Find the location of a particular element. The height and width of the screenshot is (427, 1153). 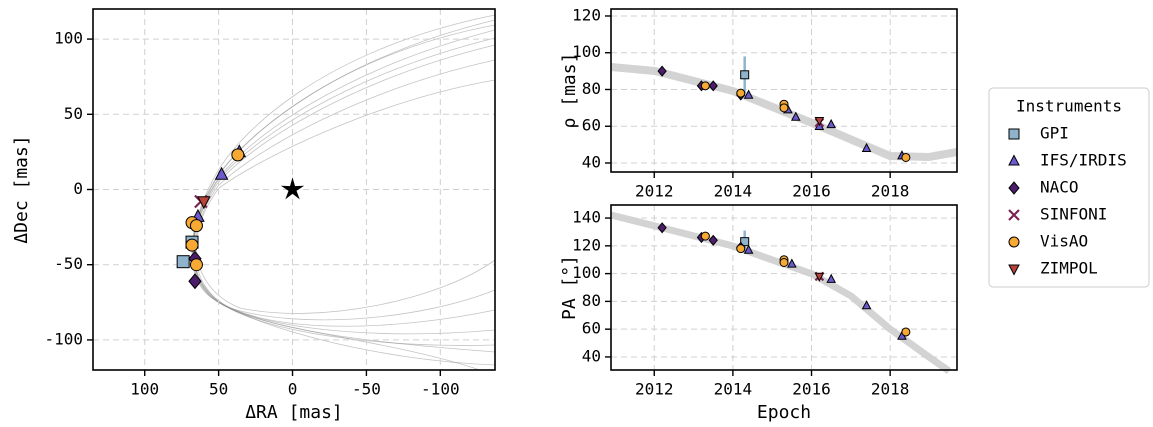

legend-label: GPI is located at coordinates (1054, 133).